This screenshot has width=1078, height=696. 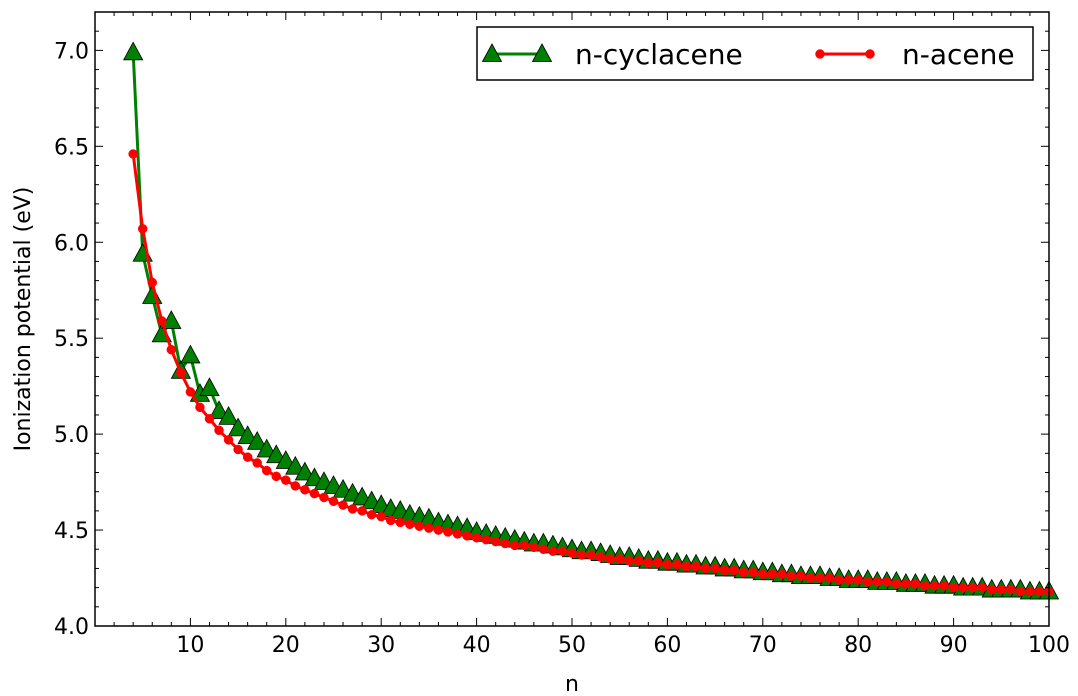 I want to click on y-tick-label: 5.0, so click(x=71, y=435).